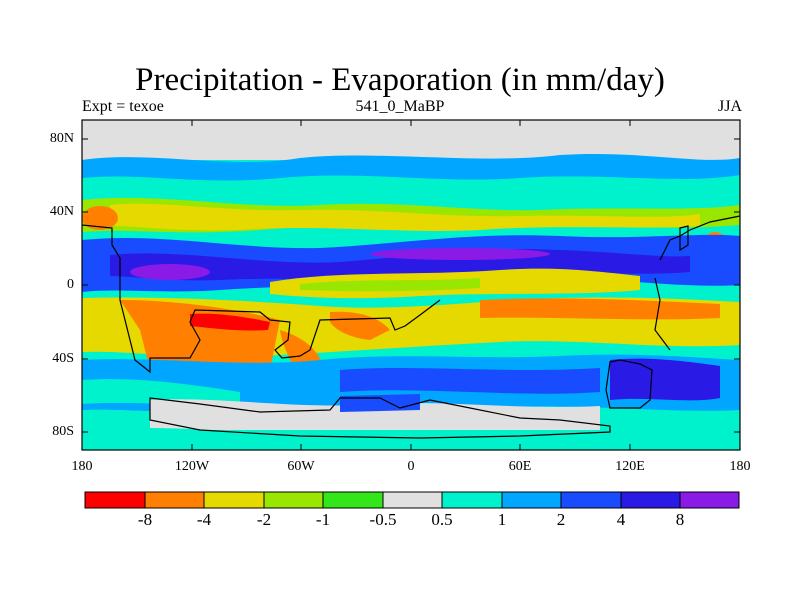 The width and height of the screenshot is (800, 600). What do you see at coordinates (204, 519) in the screenshot?
I see `colorbar-label: -4` at bounding box center [204, 519].